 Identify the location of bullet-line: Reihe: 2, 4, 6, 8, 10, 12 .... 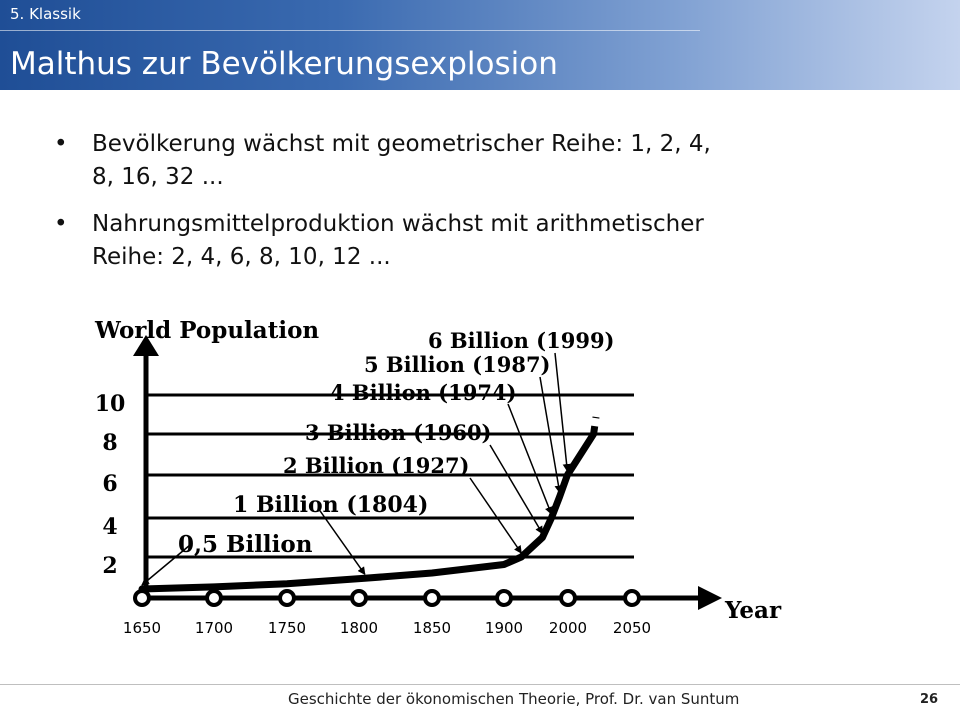
(241, 257).